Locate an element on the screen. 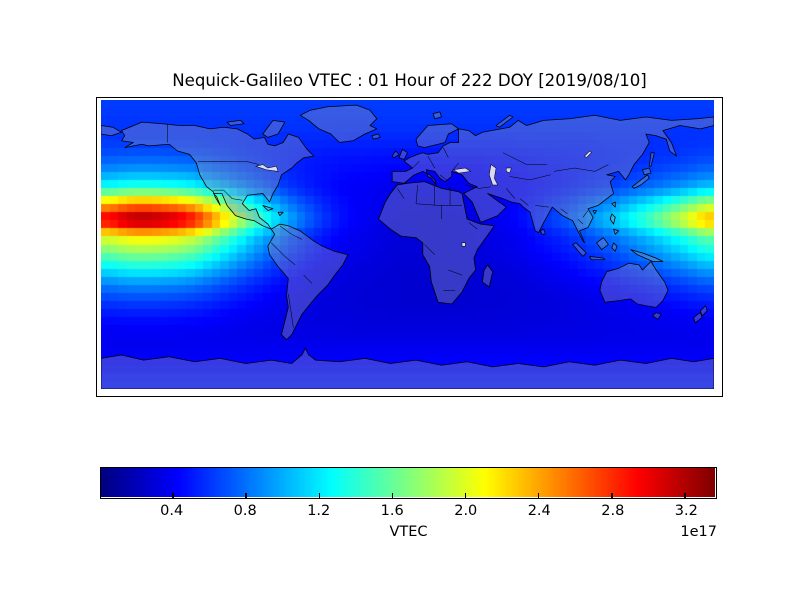  land-antarctica is located at coordinates (407, 368).